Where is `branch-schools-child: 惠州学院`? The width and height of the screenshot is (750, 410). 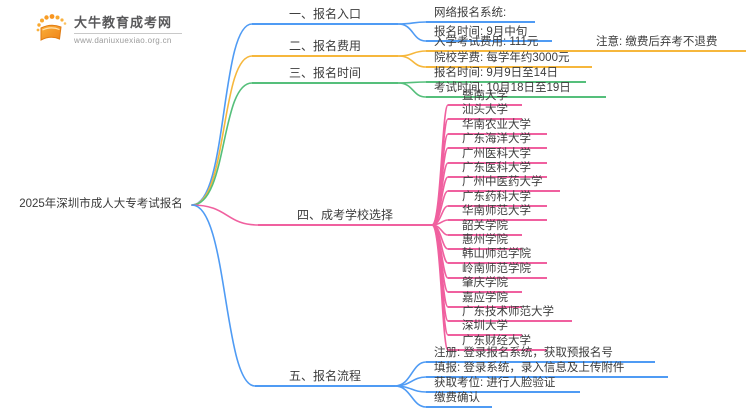 branch-schools-child: 惠州学院 is located at coordinates (485, 241).